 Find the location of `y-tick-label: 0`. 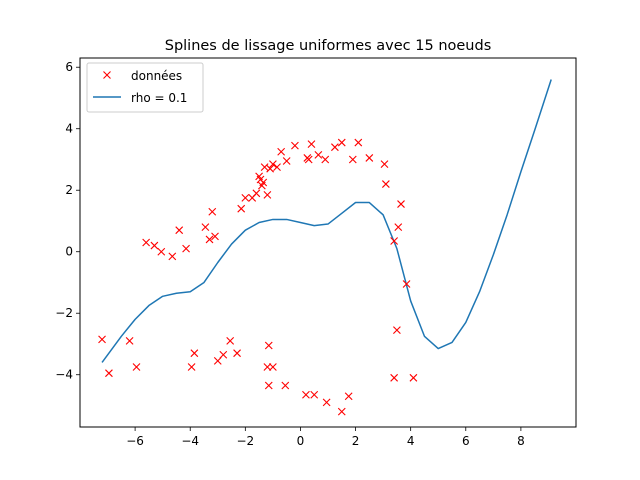

y-tick-label: 0 is located at coordinates (69, 252).